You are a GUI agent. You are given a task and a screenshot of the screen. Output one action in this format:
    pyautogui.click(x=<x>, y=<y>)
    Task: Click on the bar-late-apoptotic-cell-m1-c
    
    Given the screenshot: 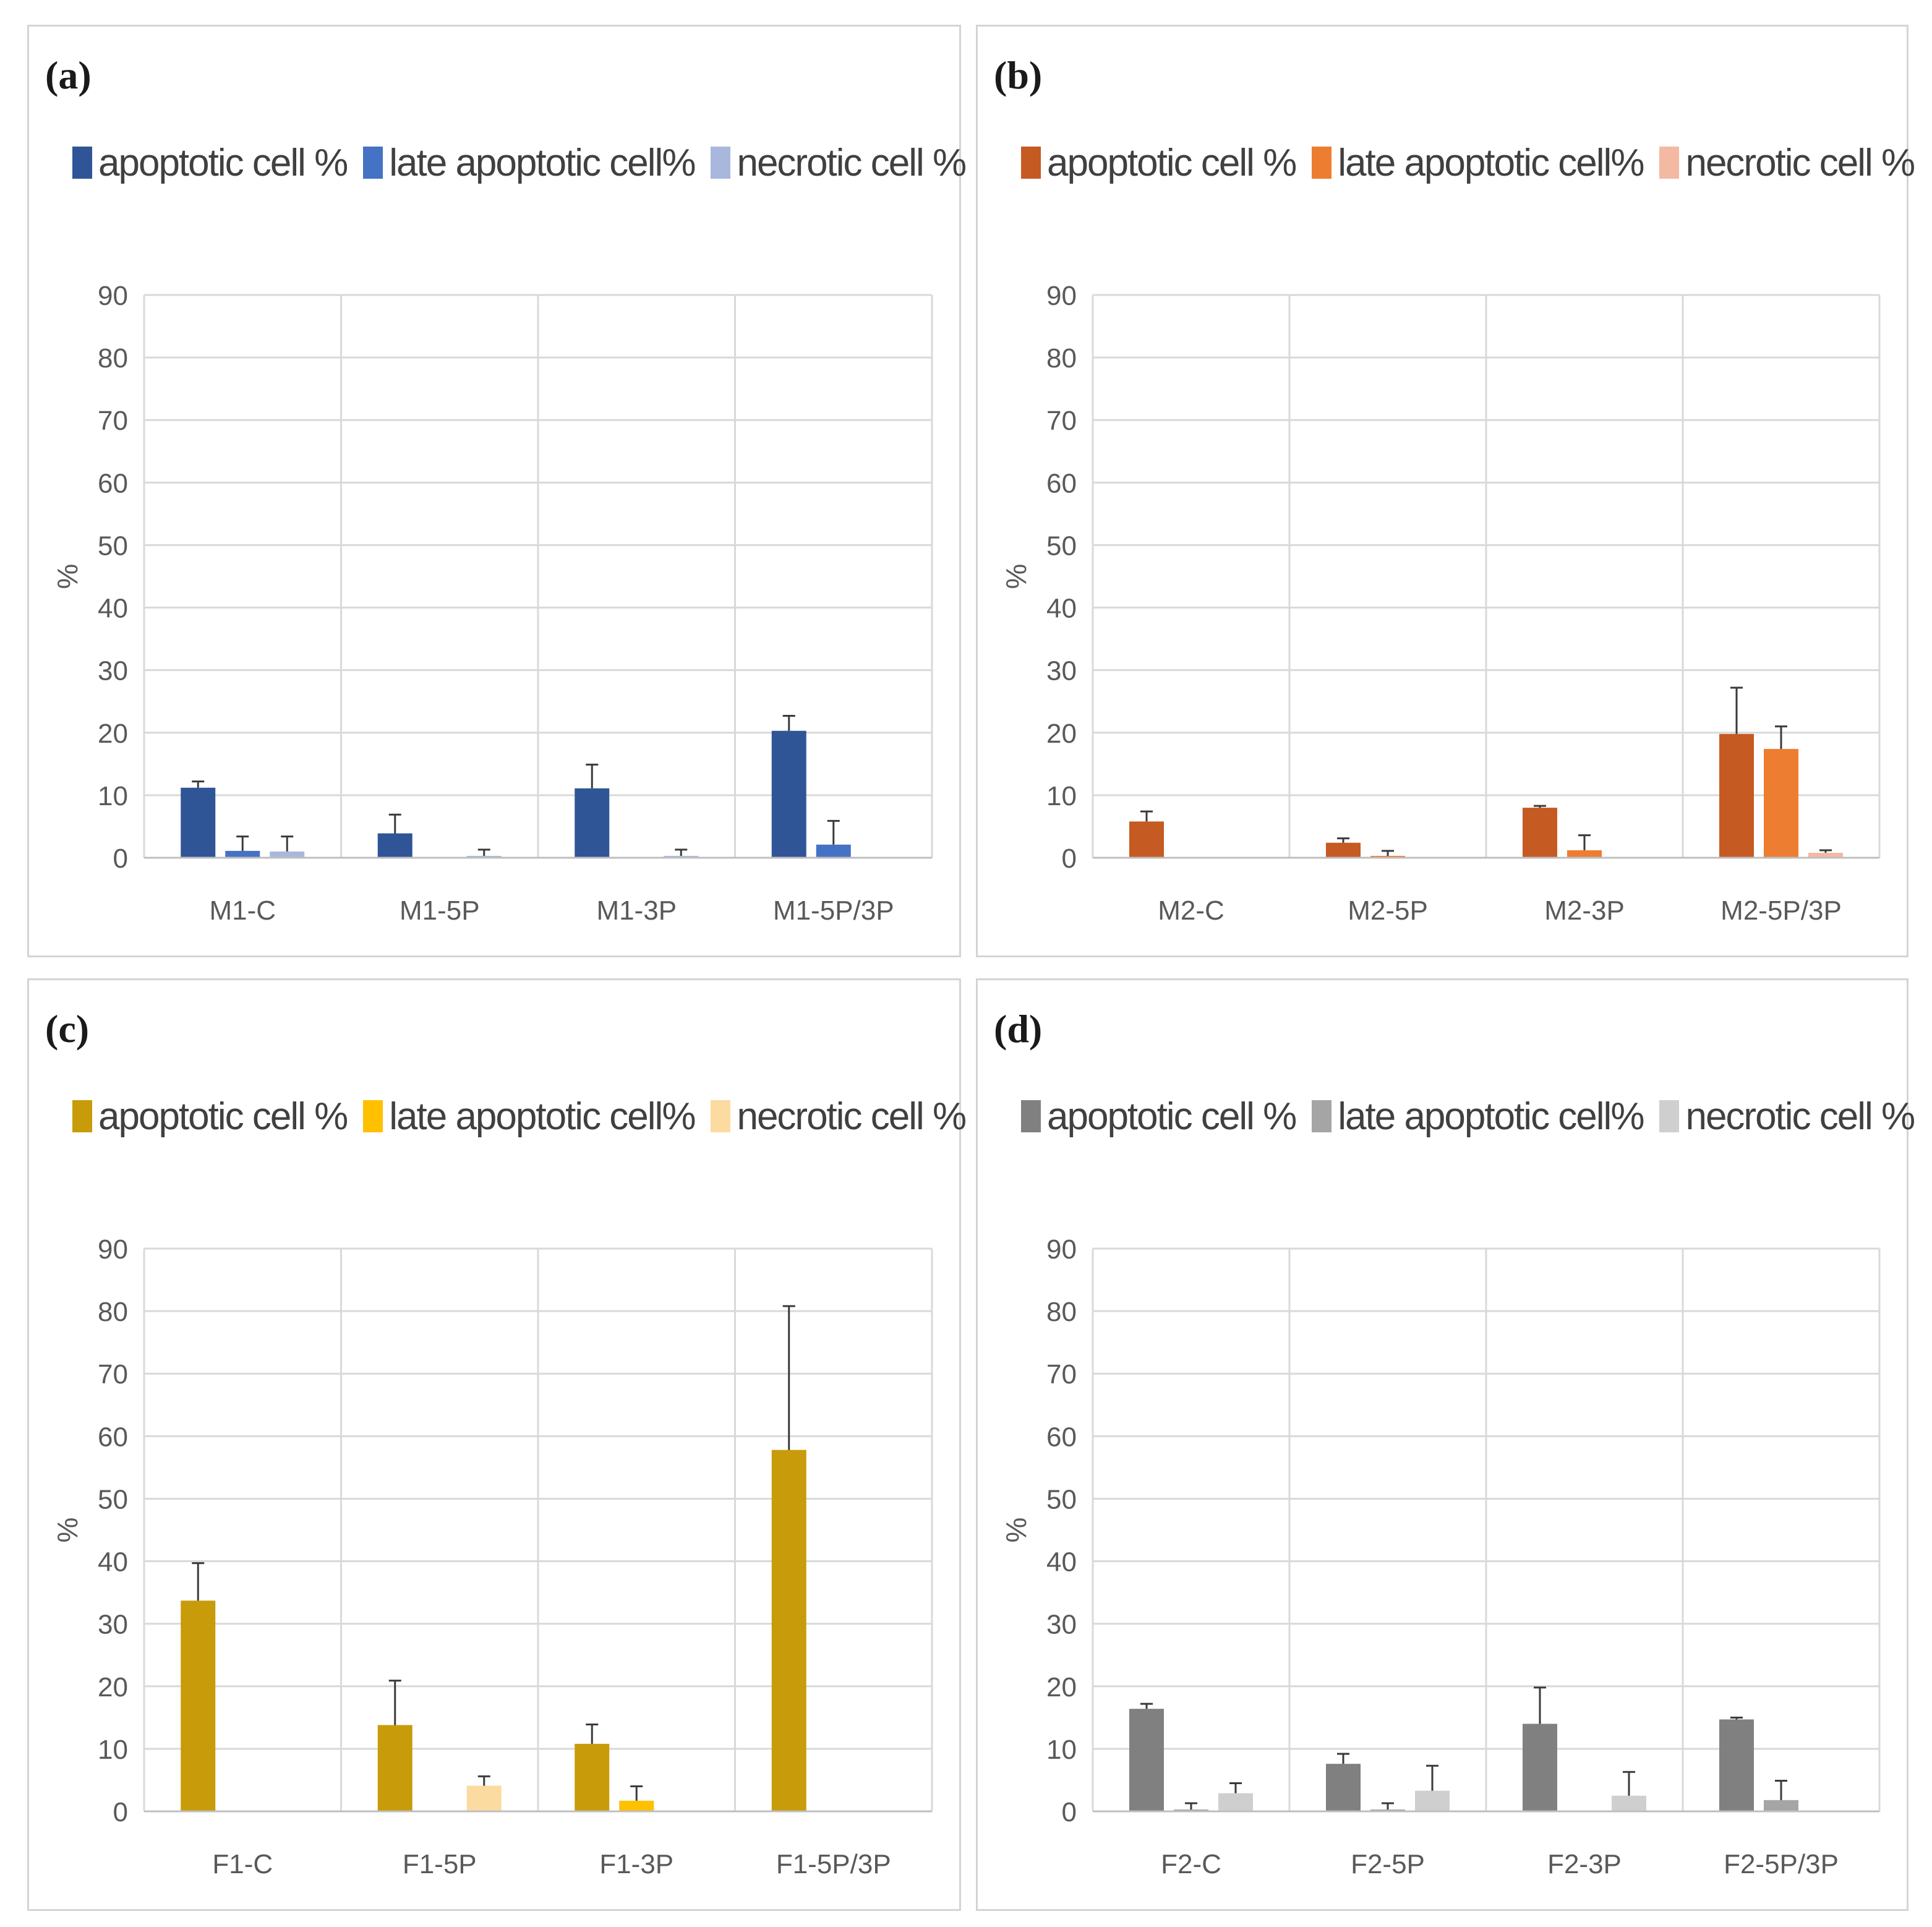 What is the action you would take?
    pyautogui.click(x=243, y=854)
    